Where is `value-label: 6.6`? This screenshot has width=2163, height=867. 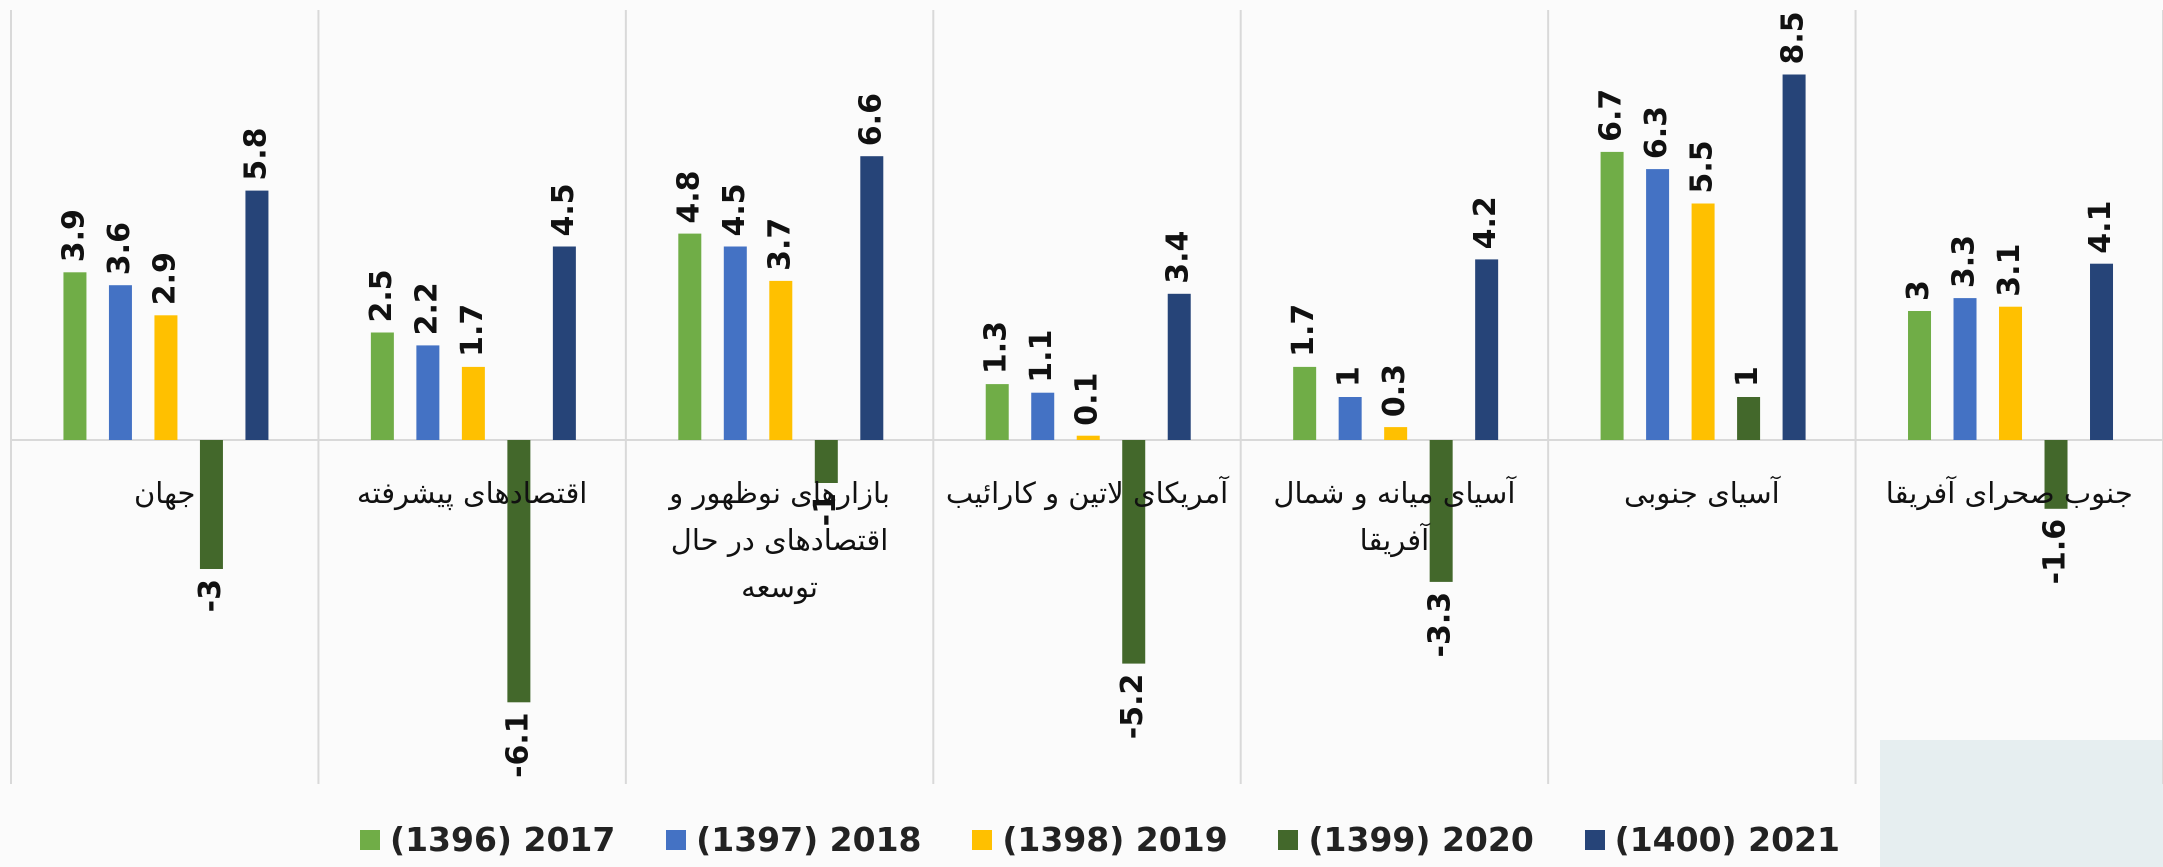 value-label: 6.6 is located at coordinates (870, 119).